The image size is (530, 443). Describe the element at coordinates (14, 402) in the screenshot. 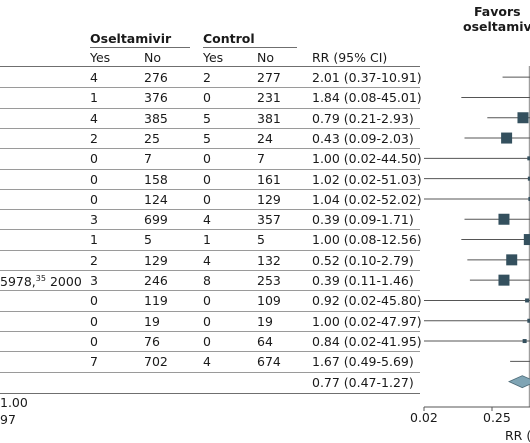

I see `footer-fragment-1: 1.00` at that location.